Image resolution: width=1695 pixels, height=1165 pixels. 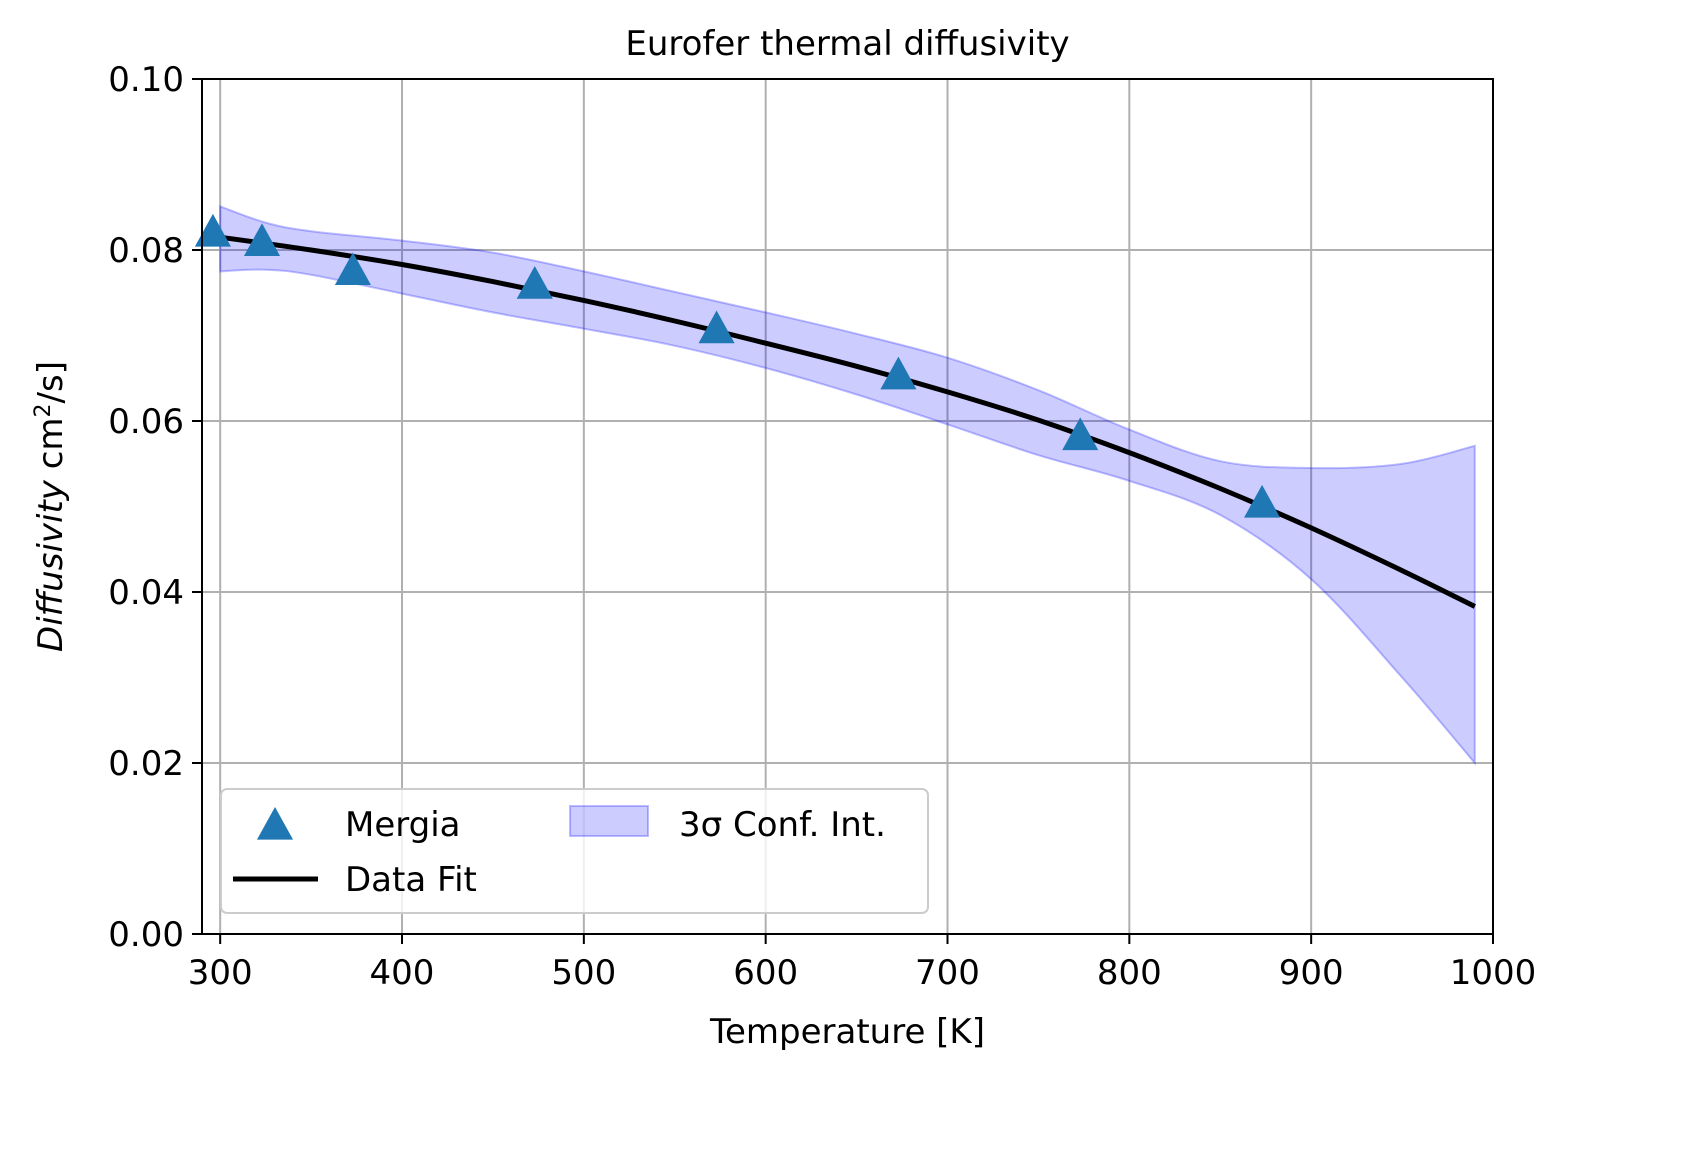 I want to click on legend-band-label: 3σ Conf. Int., so click(x=782, y=825).